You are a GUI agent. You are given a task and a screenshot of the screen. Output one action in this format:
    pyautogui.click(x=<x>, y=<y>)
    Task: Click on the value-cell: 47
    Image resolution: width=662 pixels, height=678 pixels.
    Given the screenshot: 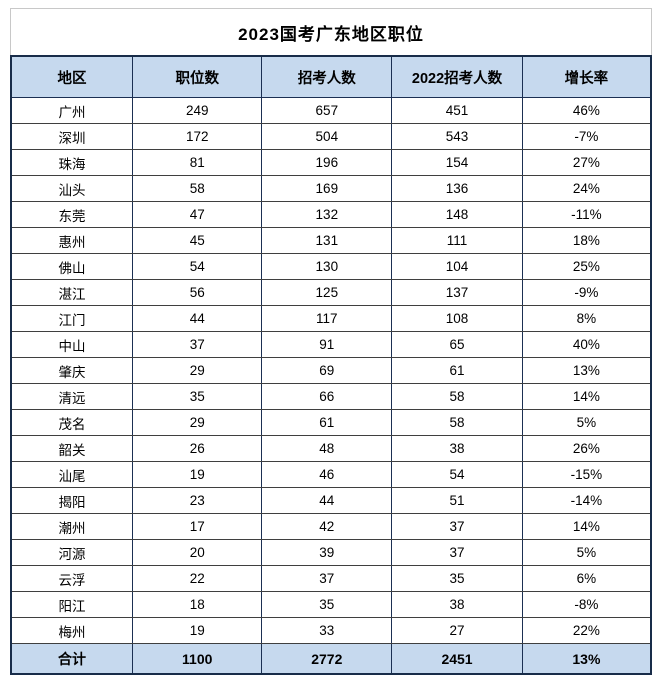 What is the action you would take?
    pyautogui.click(x=197, y=214)
    